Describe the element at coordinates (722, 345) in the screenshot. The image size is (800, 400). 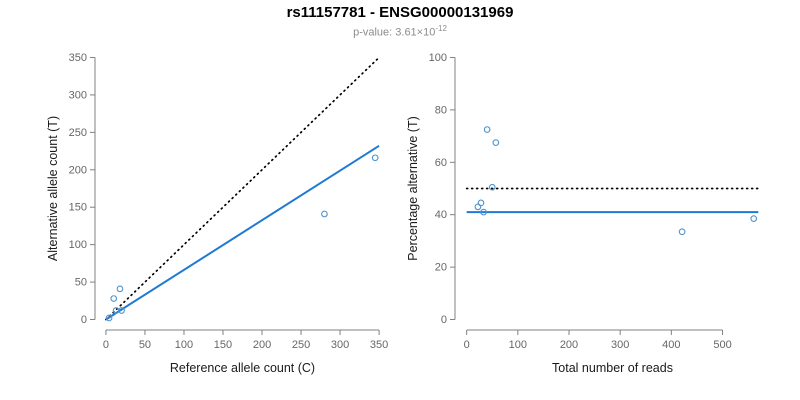
I see `x-tick-label: 500` at that location.